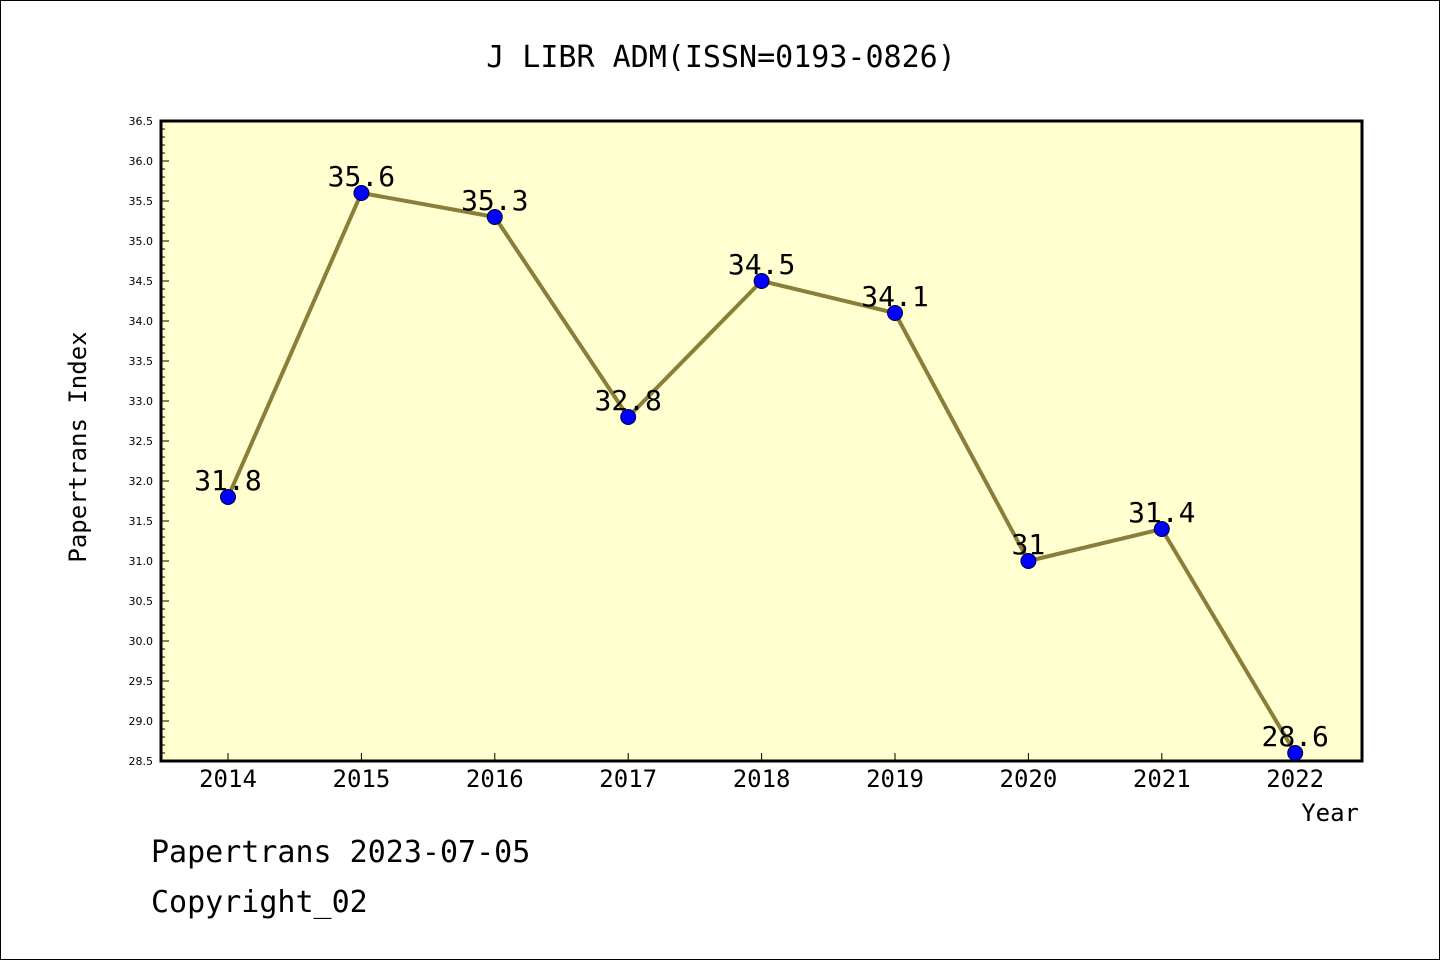 Image resolution: width=1440 pixels, height=961 pixels. I want to click on footer-copyright: Copyright_02, so click(259, 902).